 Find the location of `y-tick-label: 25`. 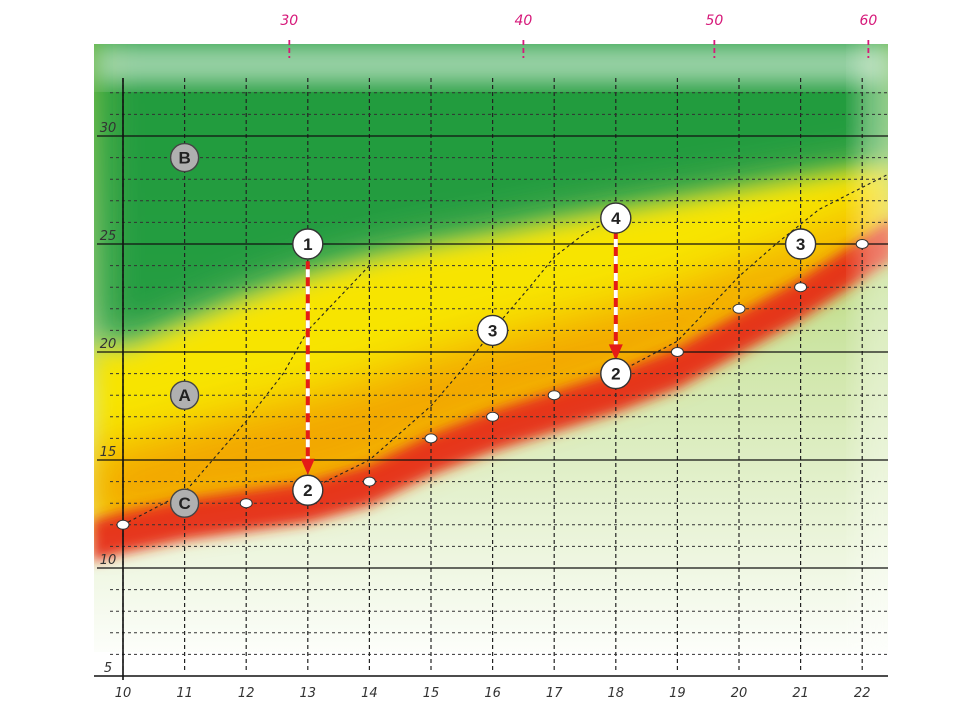

y-tick-label: 25 is located at coordinates (108, 236).